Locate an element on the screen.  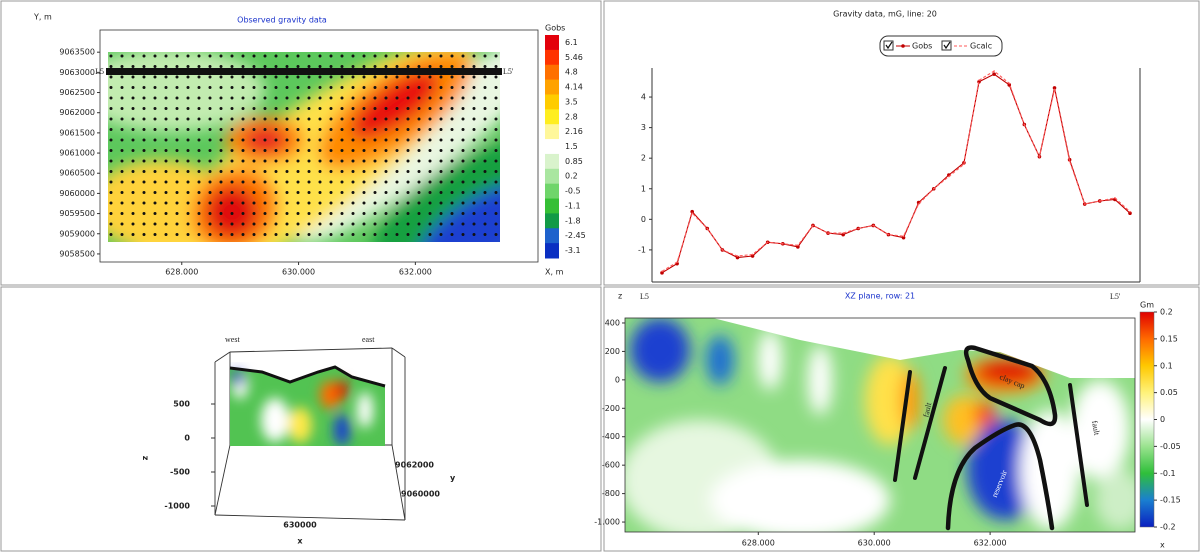
annotation: L5' is located at coordinates (1115, 296).